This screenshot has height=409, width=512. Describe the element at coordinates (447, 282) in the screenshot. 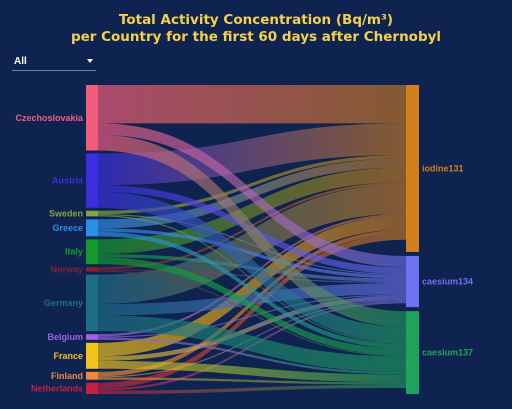

I see `label-caesium134: caesium134` at that location.